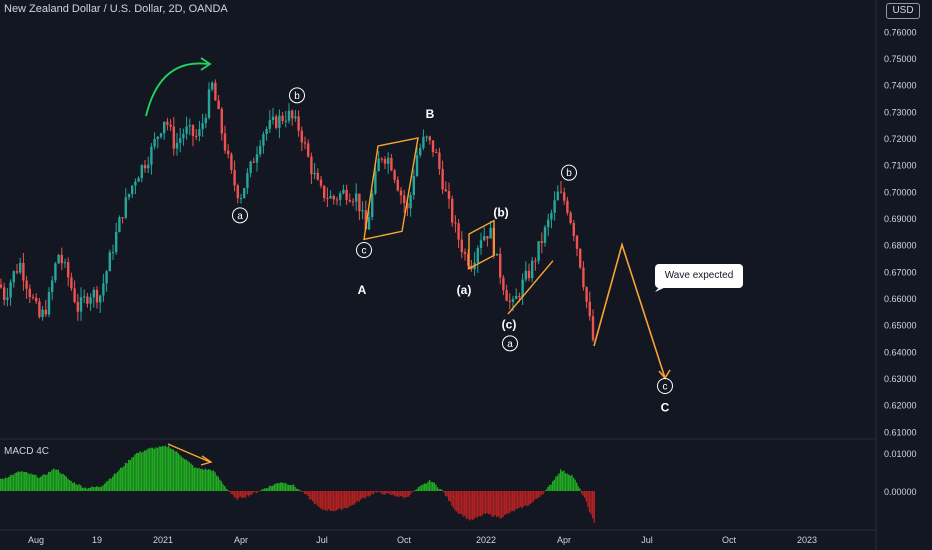 This screenshot has width=932, height=550. Describe the element at coordinates (569, 173) in the screenshot. I see `wave-label: b` at that location.